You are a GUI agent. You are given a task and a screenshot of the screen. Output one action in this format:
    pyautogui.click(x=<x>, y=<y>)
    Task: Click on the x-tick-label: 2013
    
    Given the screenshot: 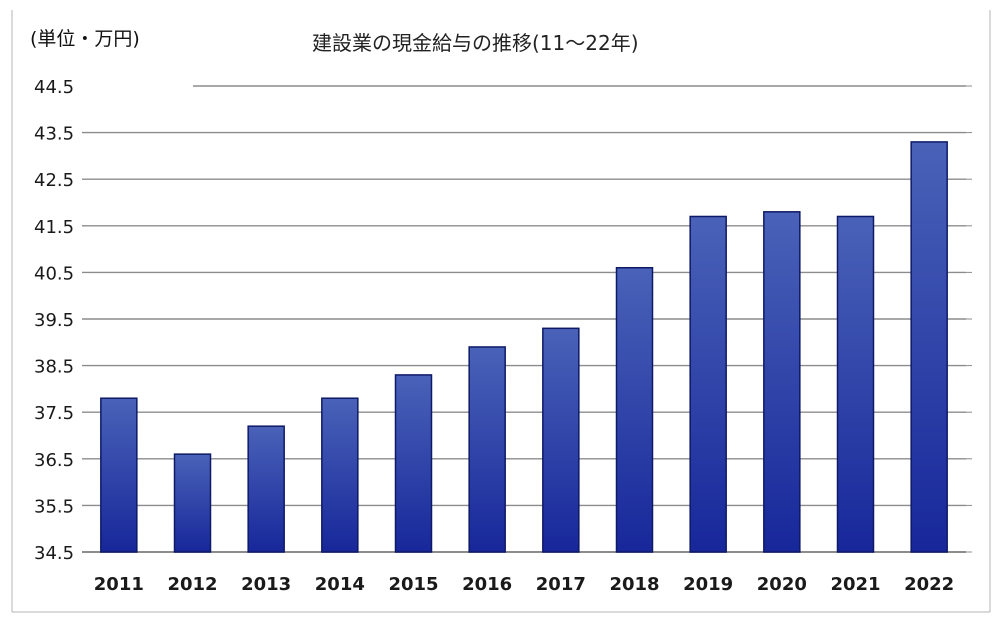 What is the action you would take?
    pyautogui.click(x=266, y=584)
    